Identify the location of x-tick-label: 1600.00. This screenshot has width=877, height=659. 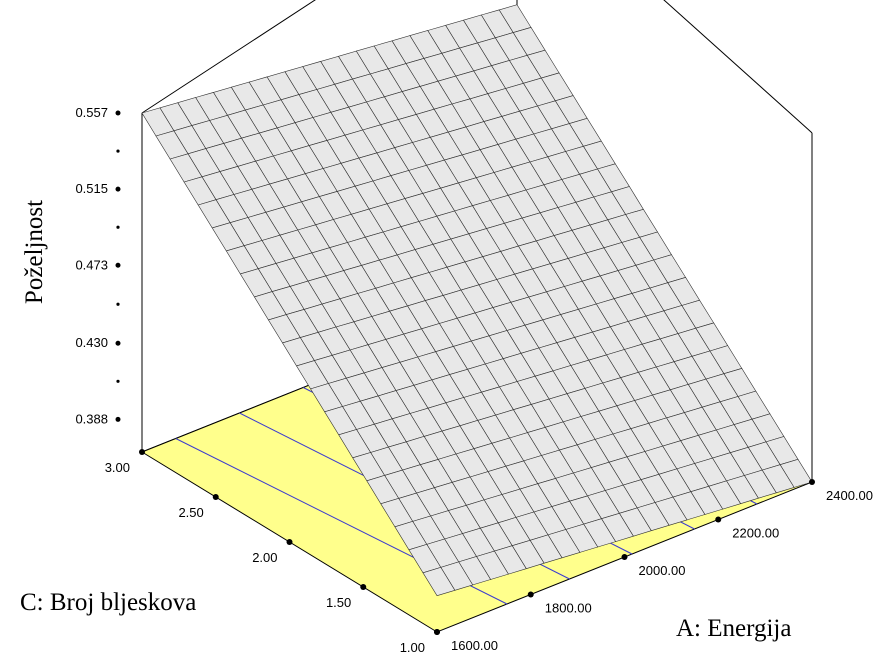
(474, 645).